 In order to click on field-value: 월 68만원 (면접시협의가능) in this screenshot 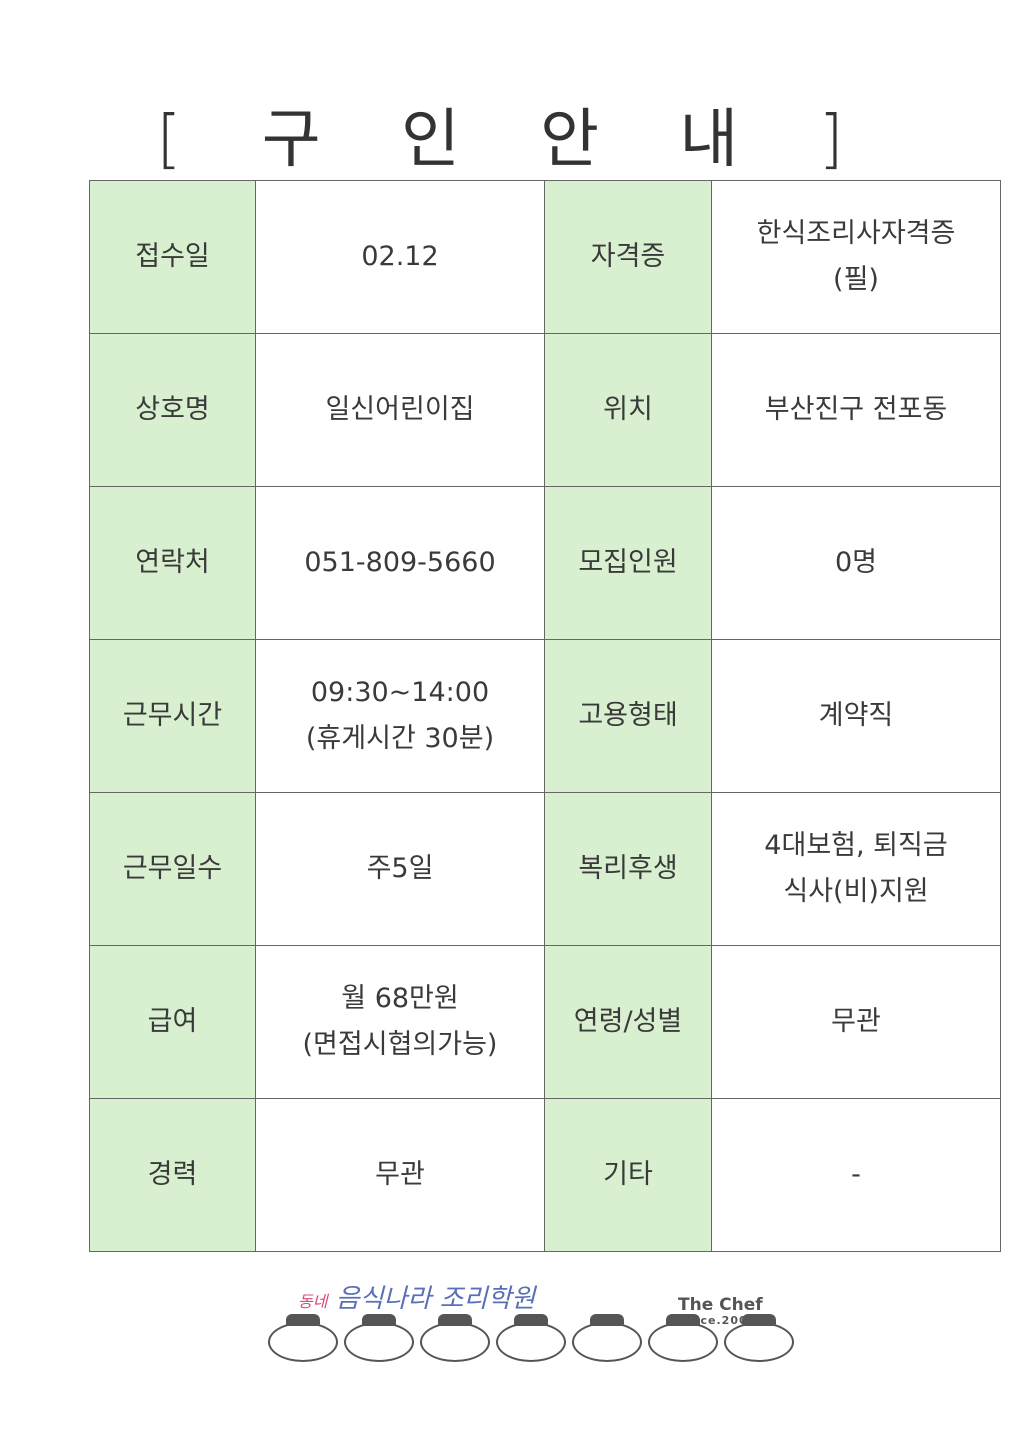, I will do `click(400, 1022)`.